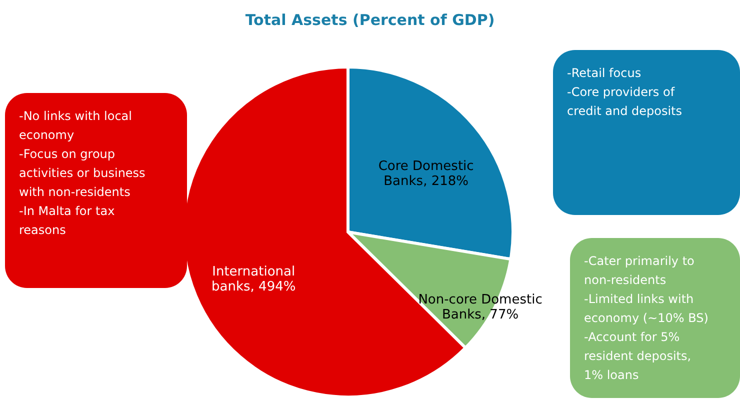 The width and height of the screenshot is (740, 401). What do you see at coordinates (426, 173) in the screenshot?
I see `slice-label: Core Domestic Banks, 218%` at bounding box center [426, 173].